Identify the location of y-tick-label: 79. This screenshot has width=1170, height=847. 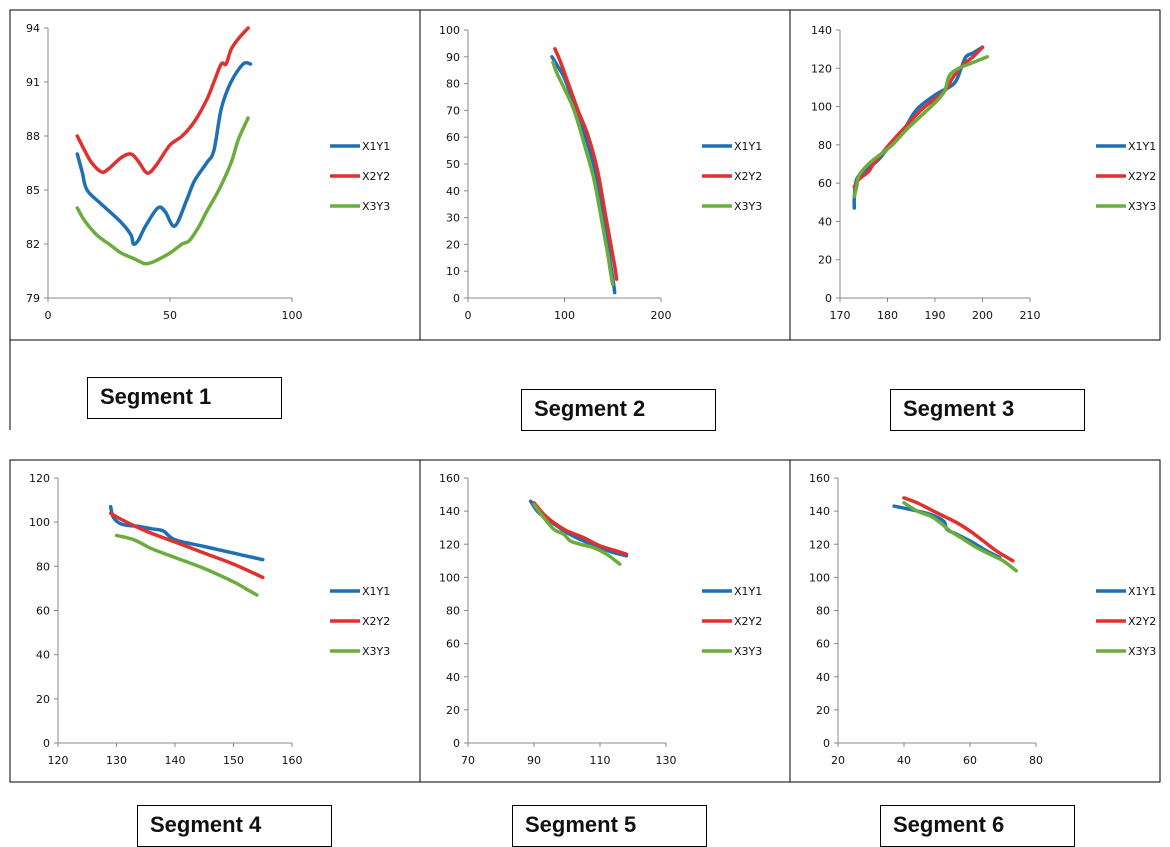
(33, 298).